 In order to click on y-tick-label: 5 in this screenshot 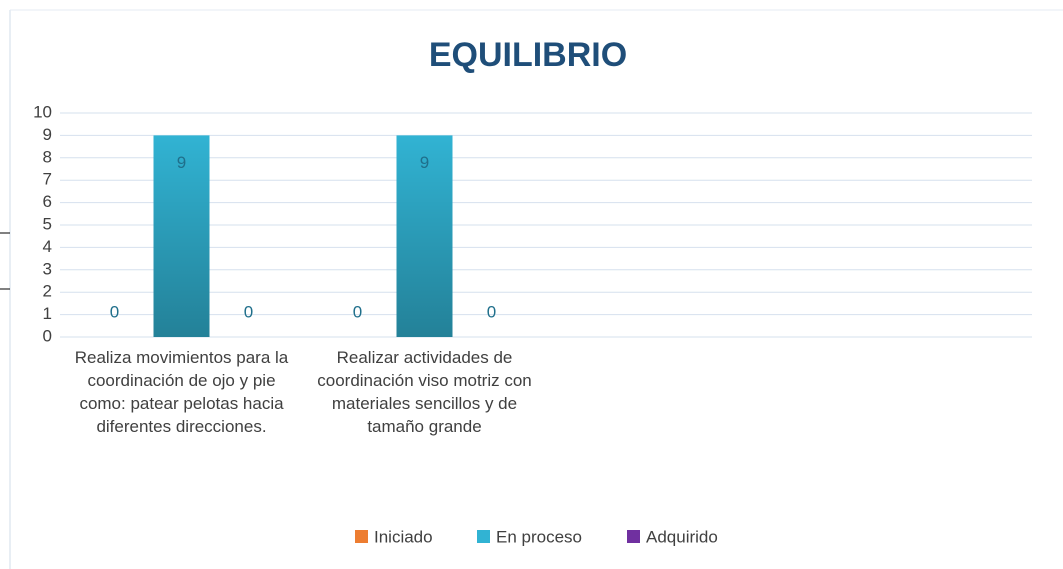, I will do `click(47, 223)`.